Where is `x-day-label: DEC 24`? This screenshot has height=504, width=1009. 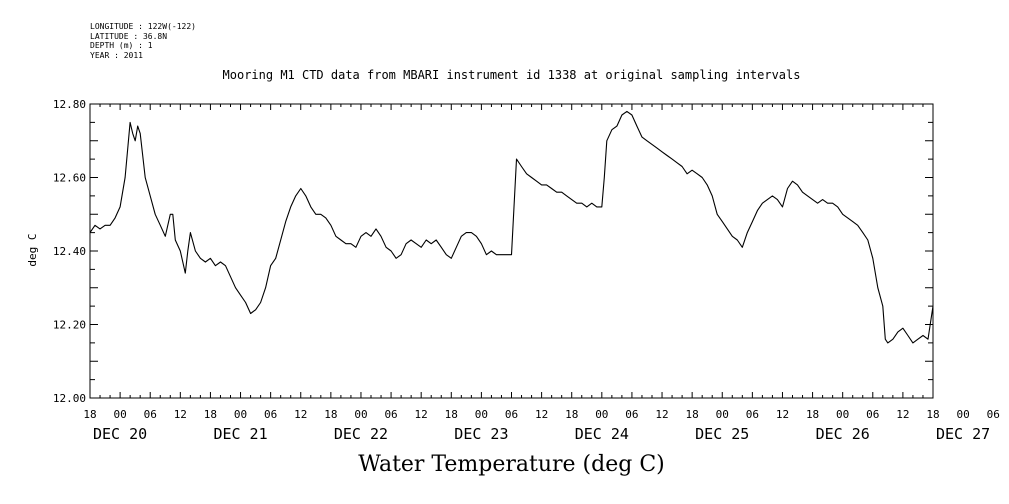 x-day-label: DEC 24 is located at coordinates (602, 434).